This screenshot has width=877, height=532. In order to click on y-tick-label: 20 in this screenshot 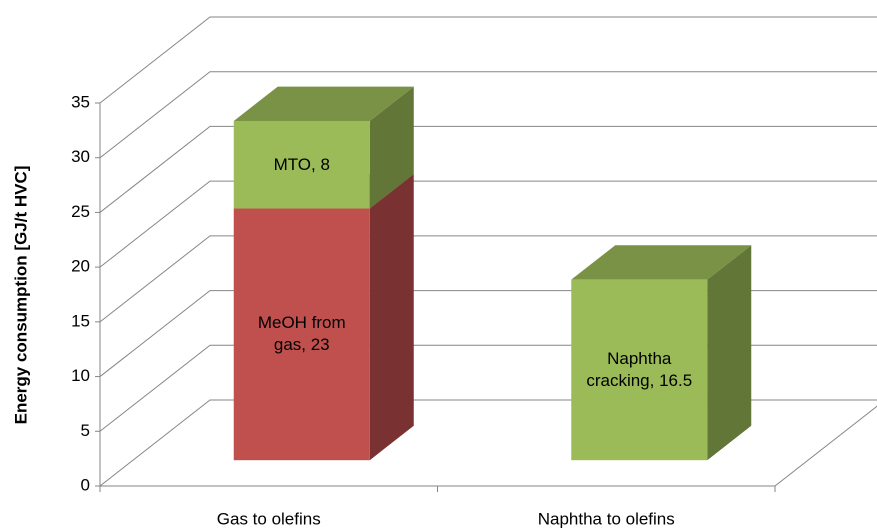, I will do `click(80, 266)`.